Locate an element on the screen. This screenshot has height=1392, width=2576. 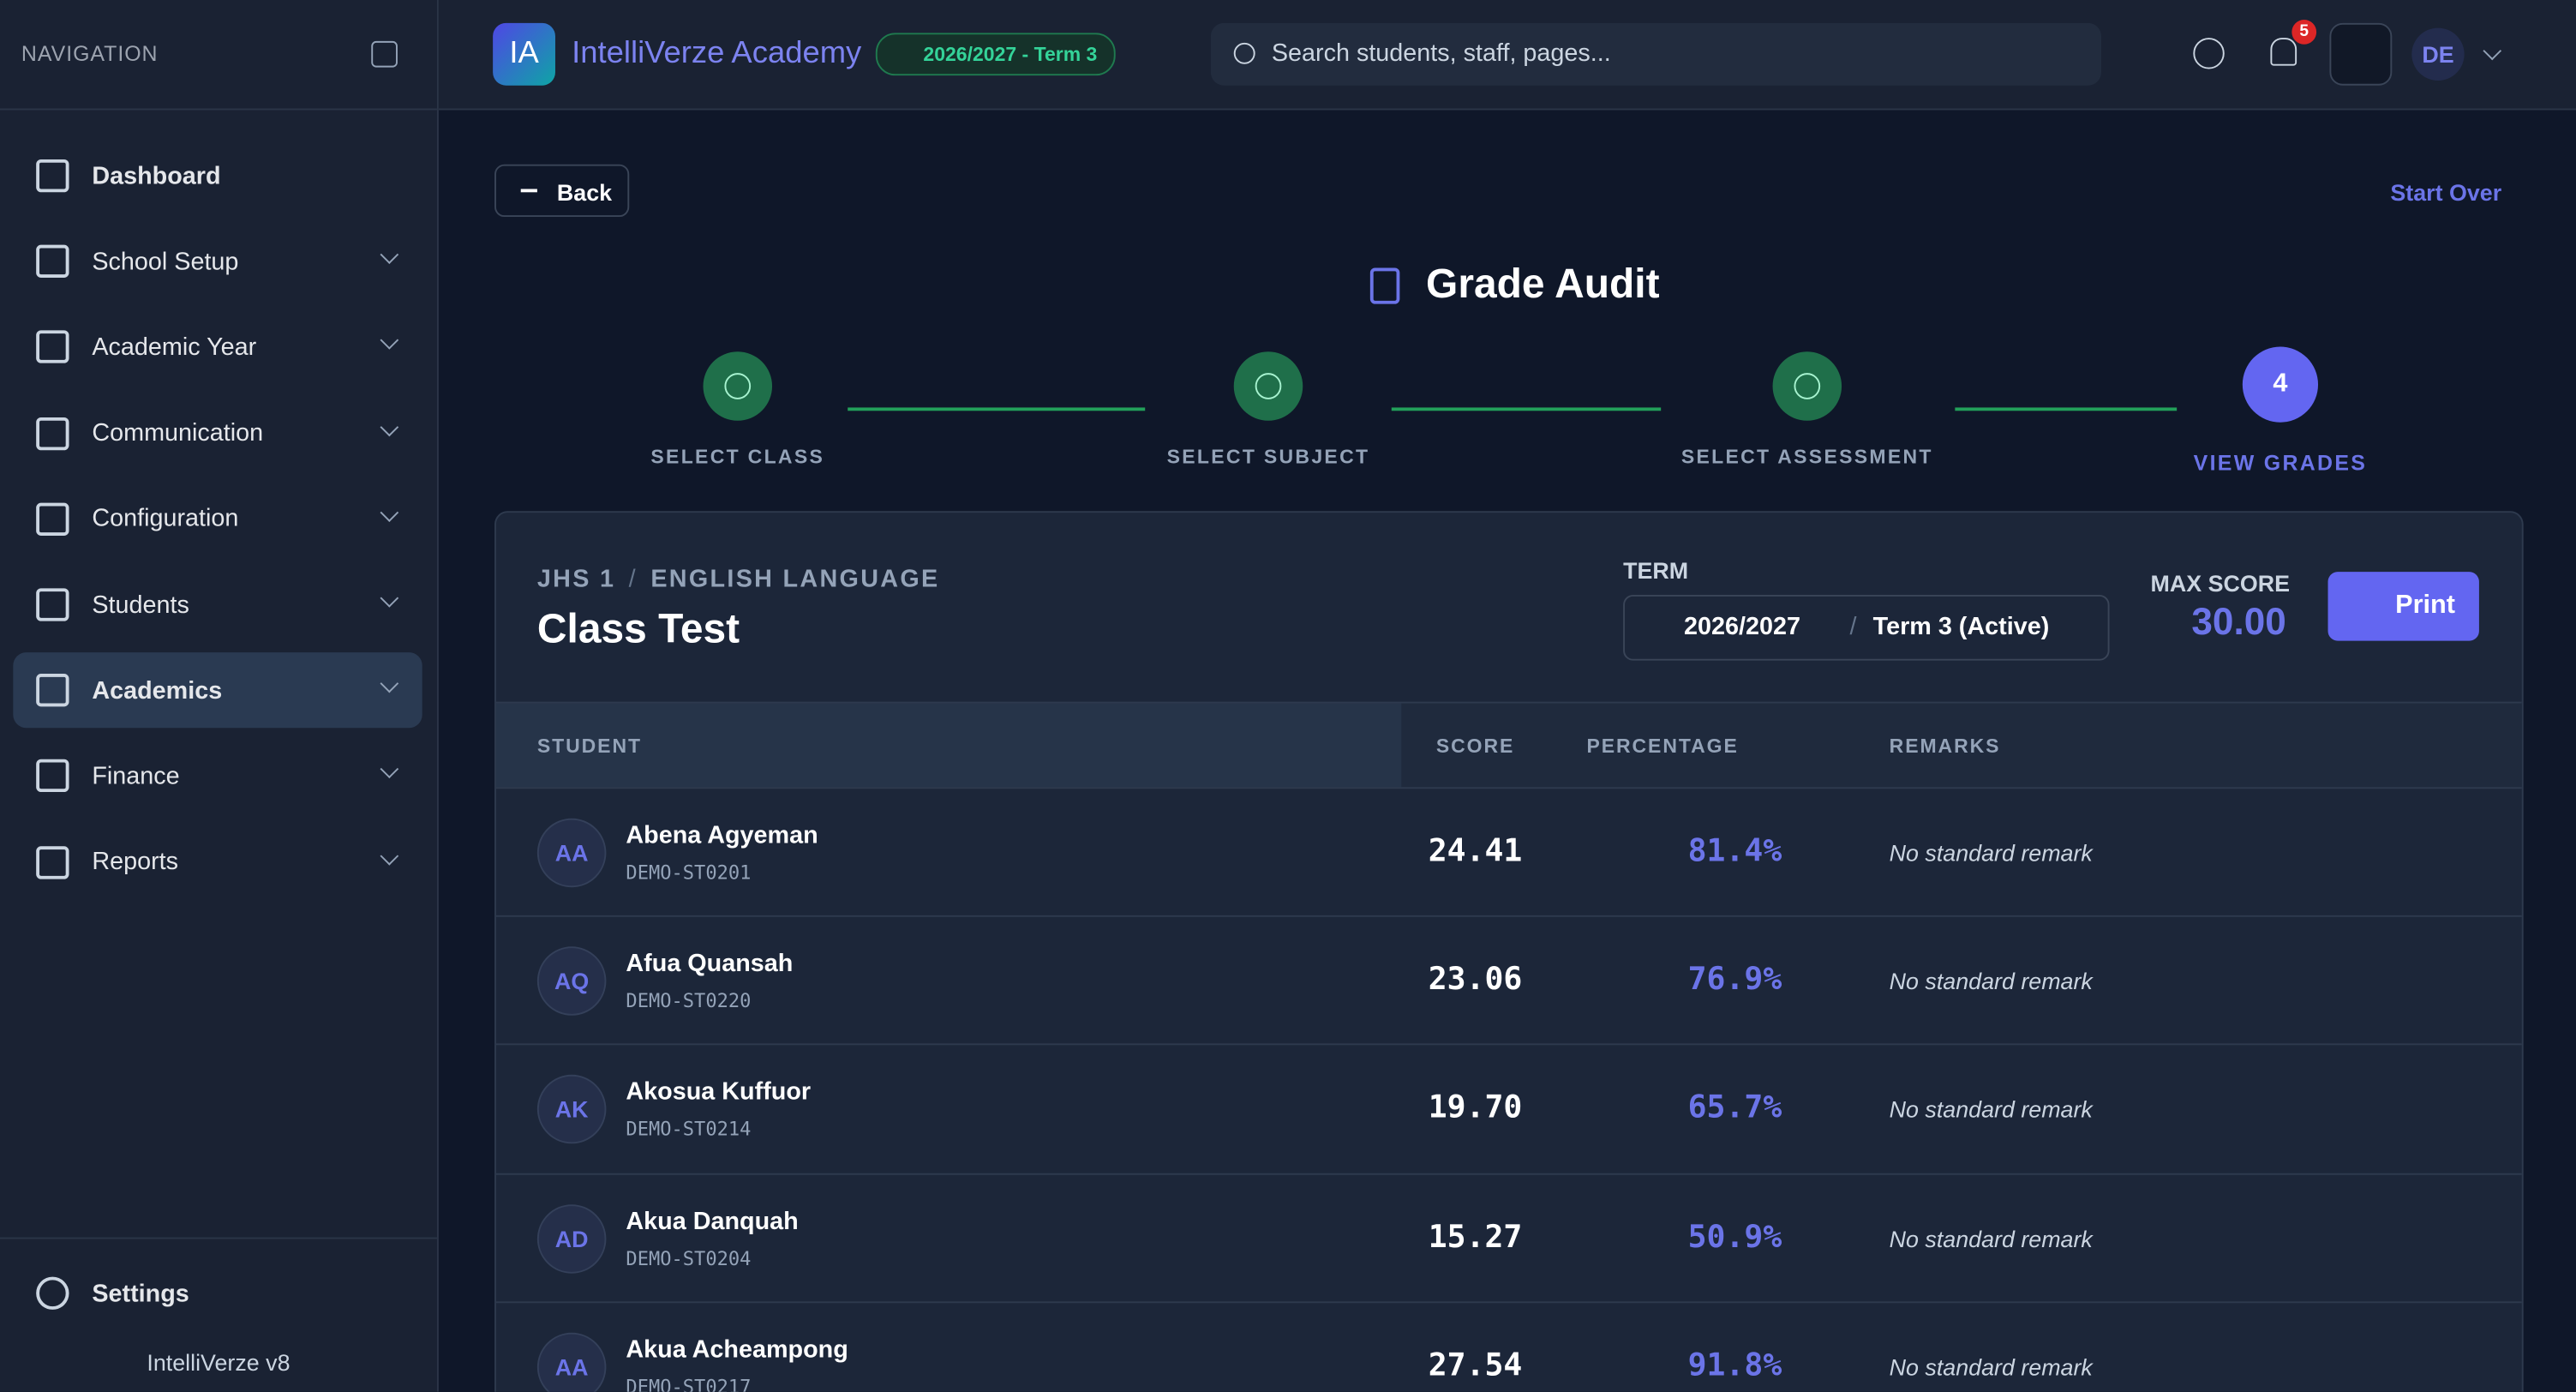
notification-count: 5 is located at coordinates (2304, 32).